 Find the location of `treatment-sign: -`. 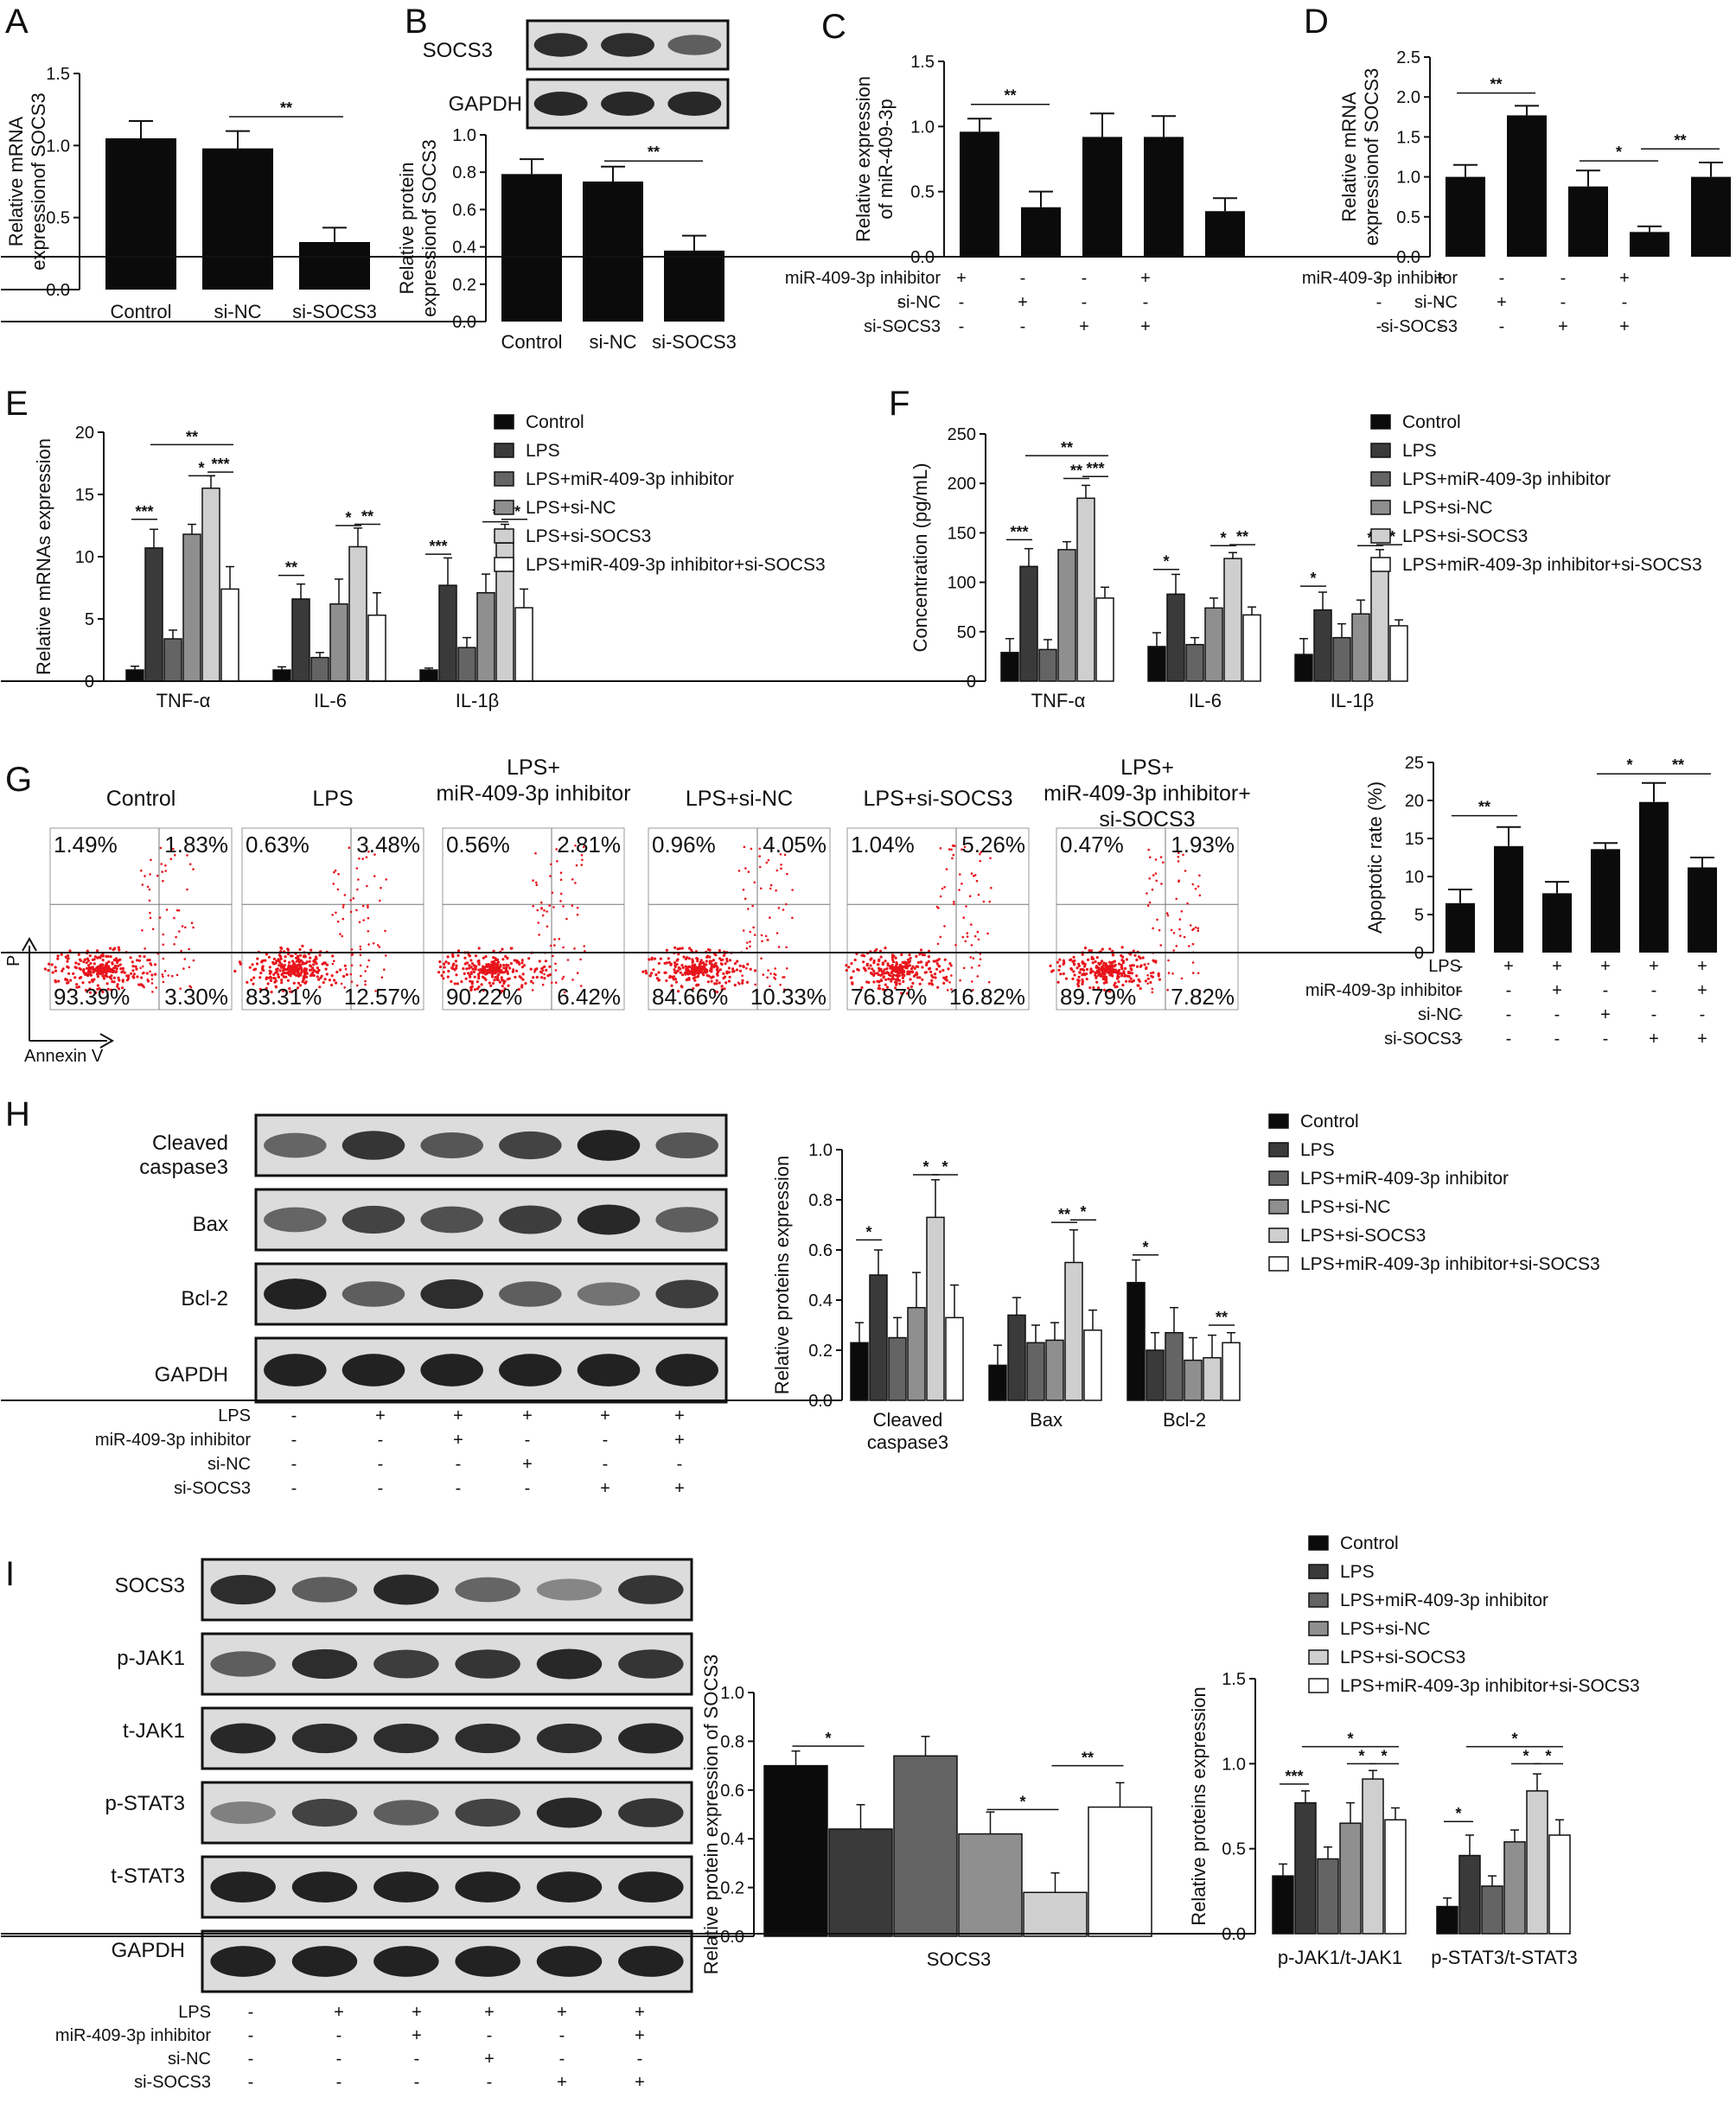

treatment-sign: - is located at coordinates (562, 2059).